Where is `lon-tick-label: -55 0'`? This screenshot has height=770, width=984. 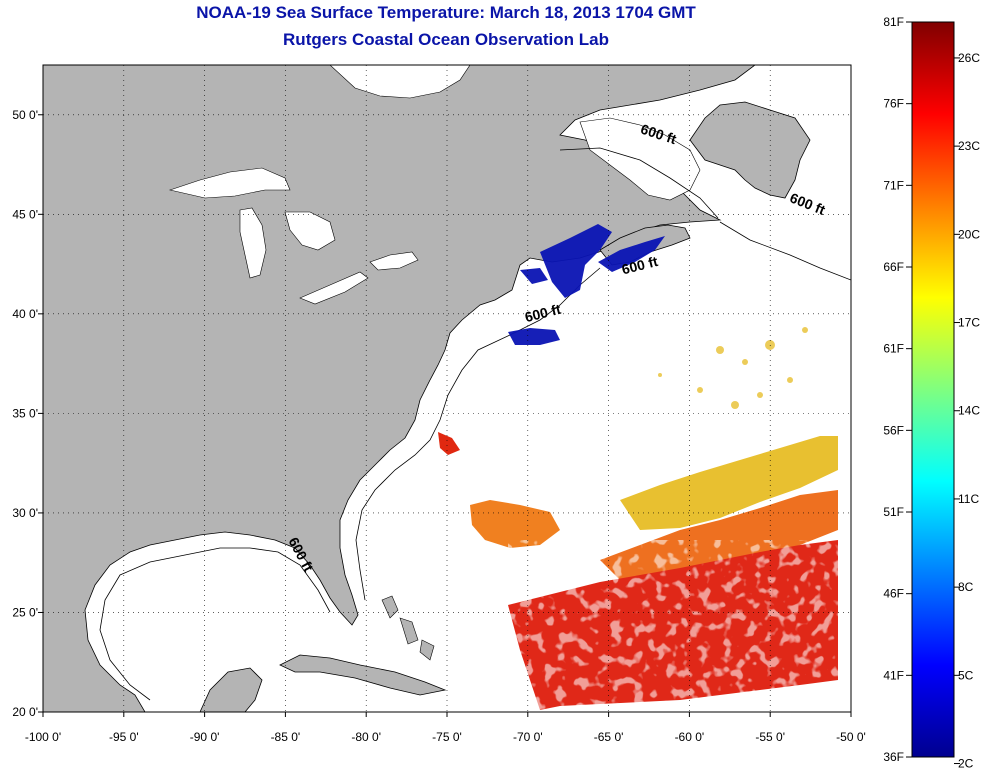 lon-tick-label: -55 0' is located at coordinates (770, 737).